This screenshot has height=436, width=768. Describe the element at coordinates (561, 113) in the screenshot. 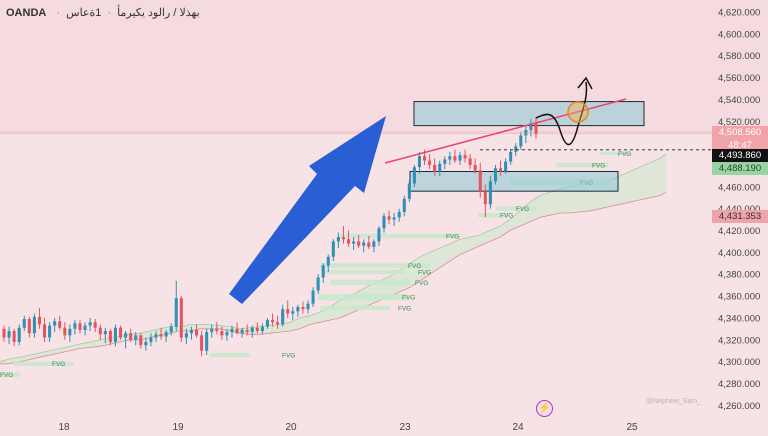

I see `projection-path` at that location.